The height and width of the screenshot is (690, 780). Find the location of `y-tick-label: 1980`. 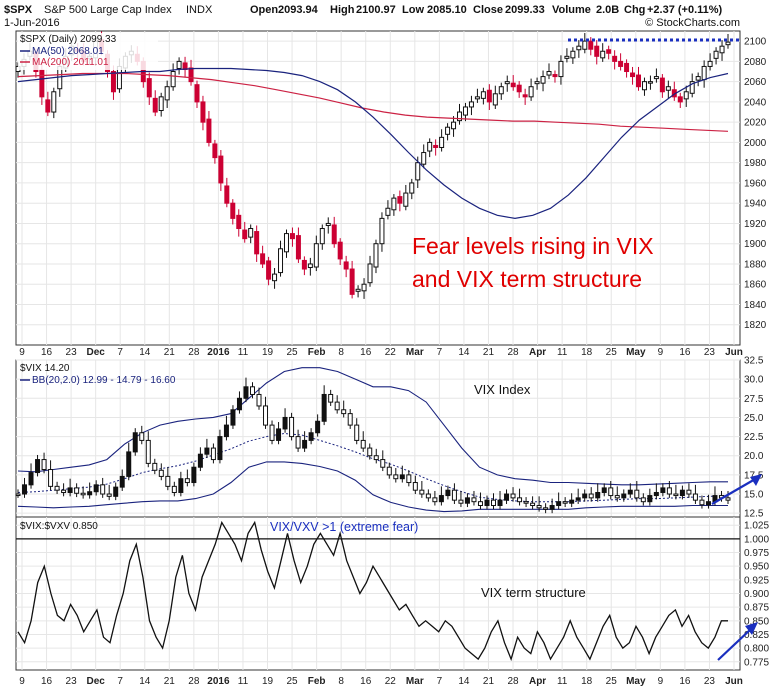

y-tick-label: 1980 is located at coordinates (755, 163).